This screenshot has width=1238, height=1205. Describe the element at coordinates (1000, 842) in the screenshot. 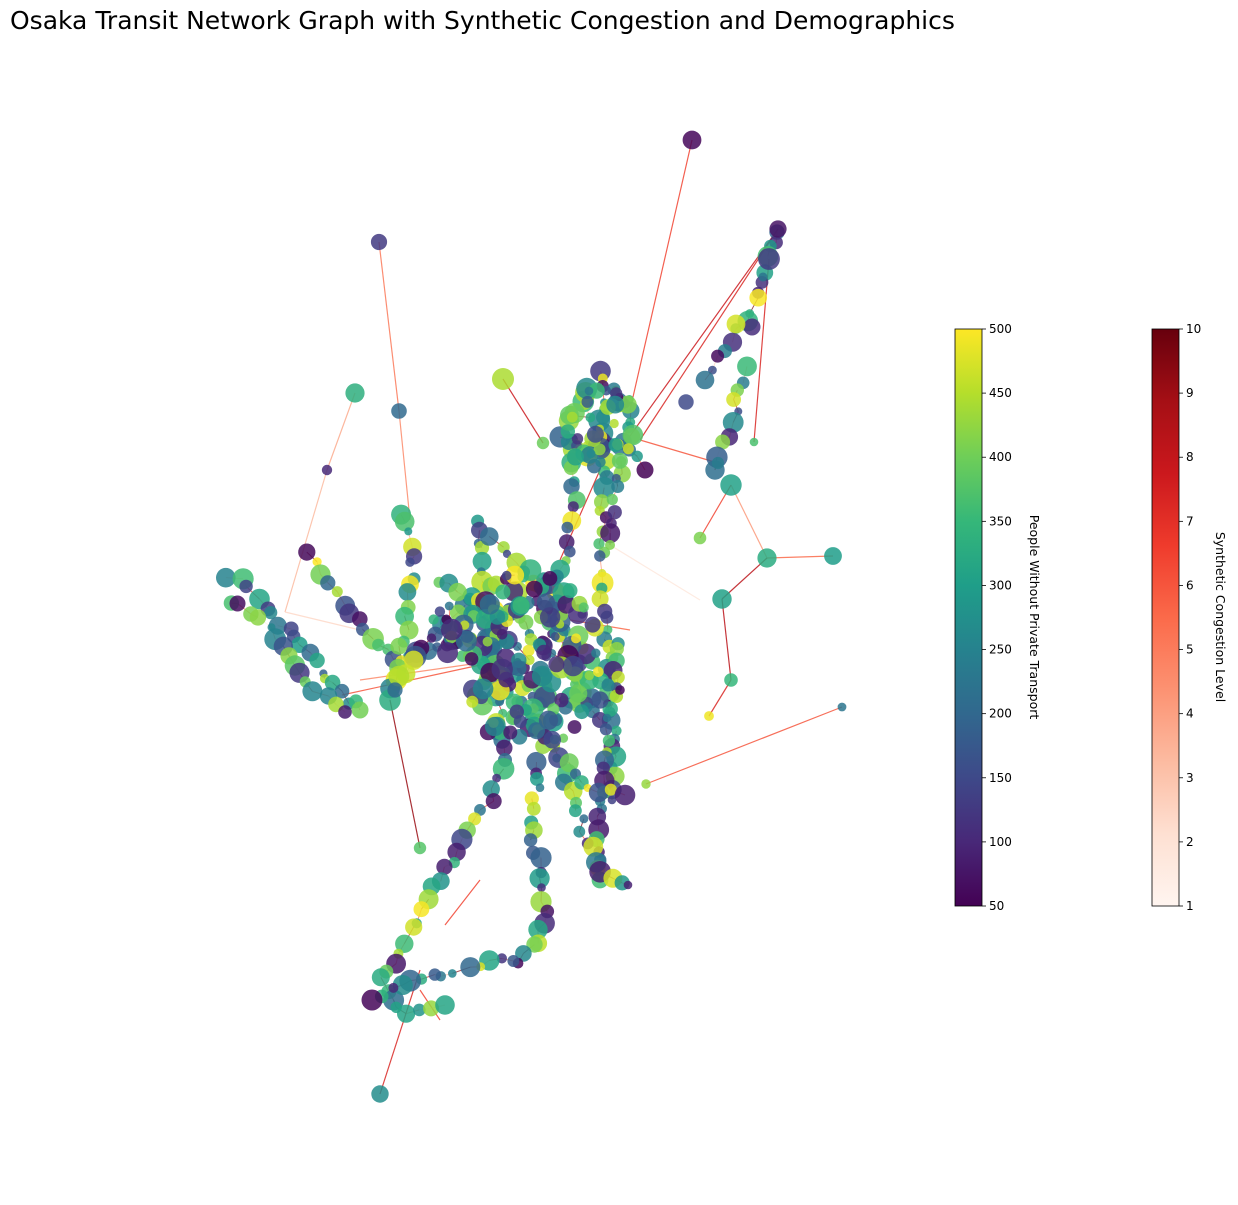

I see `population-colorbar-tick-label: 100` at that location.